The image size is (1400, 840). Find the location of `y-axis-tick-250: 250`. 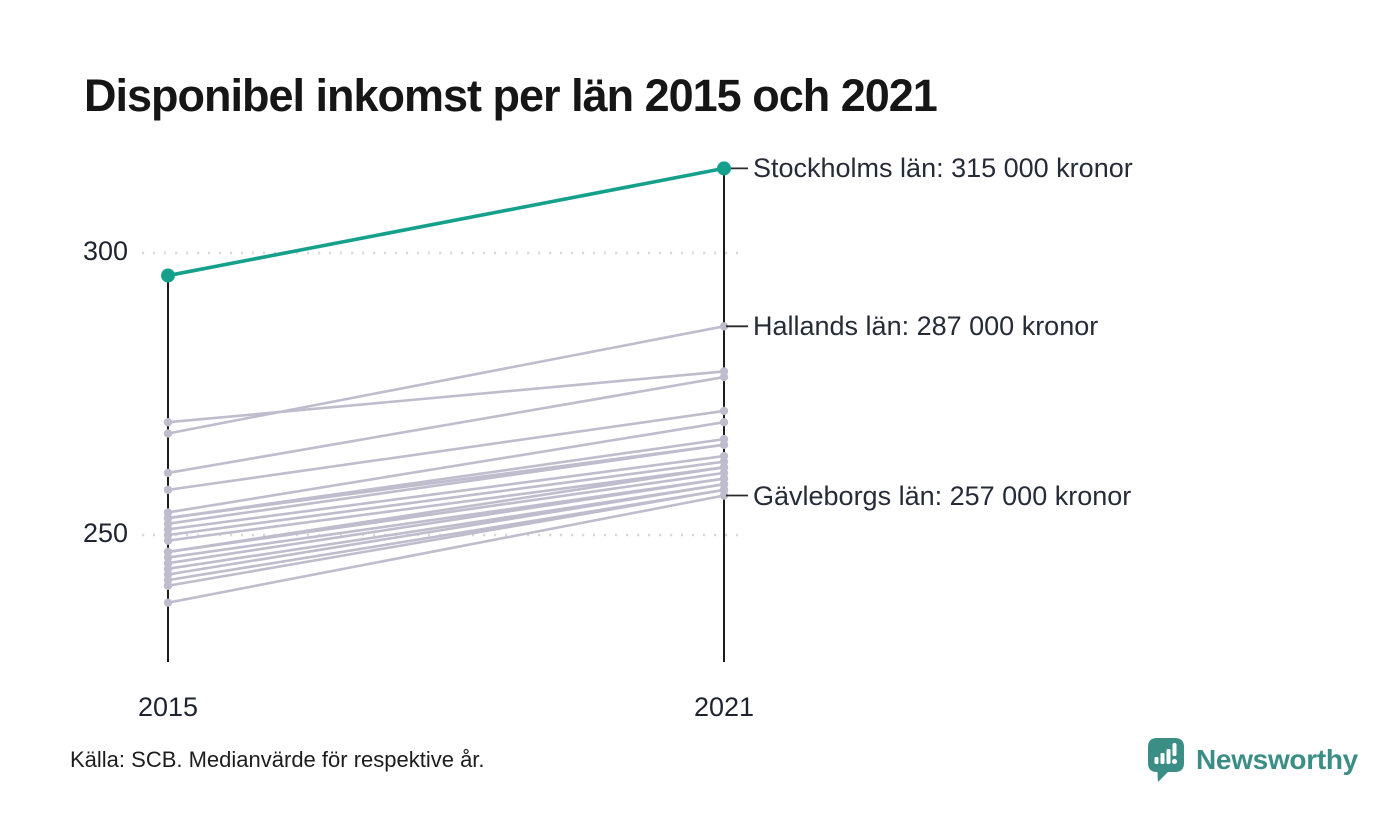

y-axis-tick-250: 250 is located at coordinates (105, 533).